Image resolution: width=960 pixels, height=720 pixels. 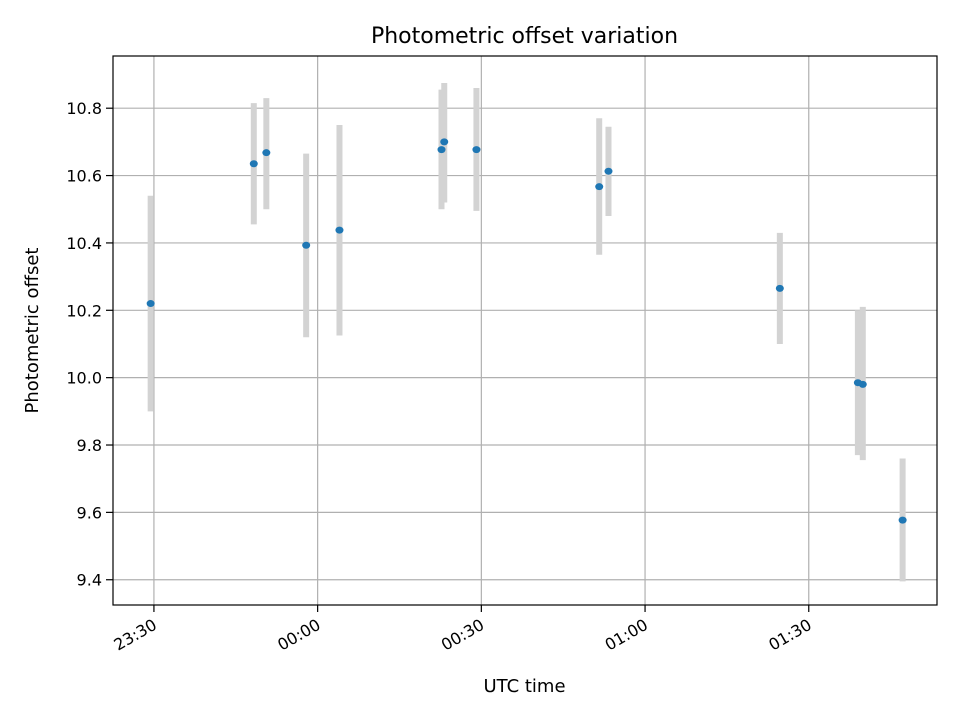 What do you see at coordinates (524, 36) in the screenshot?
I see `chart-title: Photometric offset variation` at bounding box center [524, 36].